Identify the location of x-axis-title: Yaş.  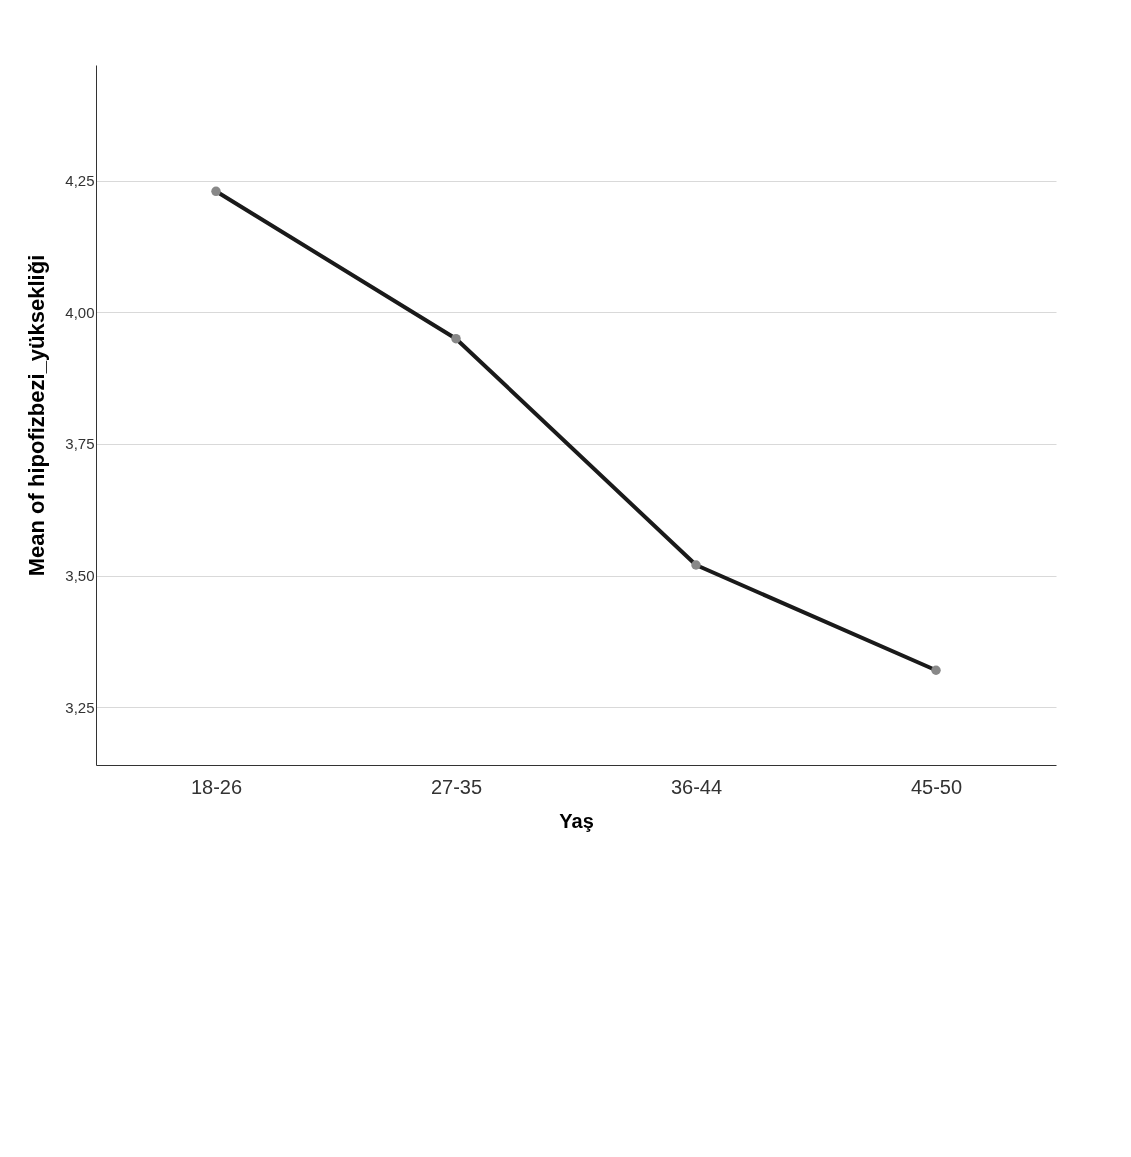
(576, 820).